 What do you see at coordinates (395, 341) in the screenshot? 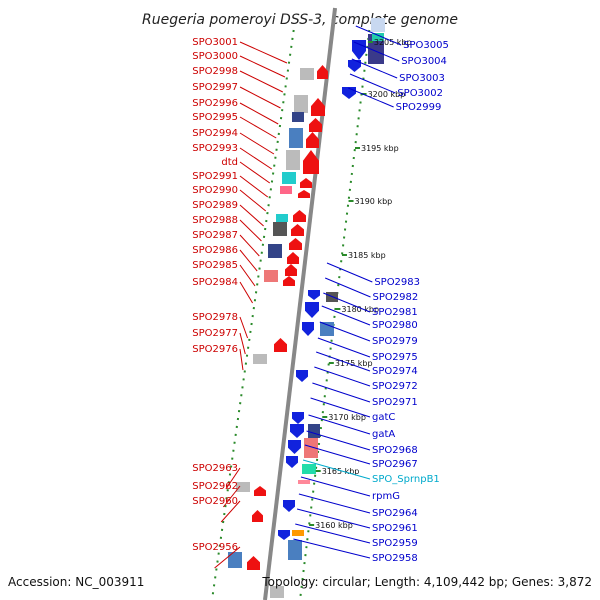
I see `gene-label: SPO2979` at bounding box center [395, 341].